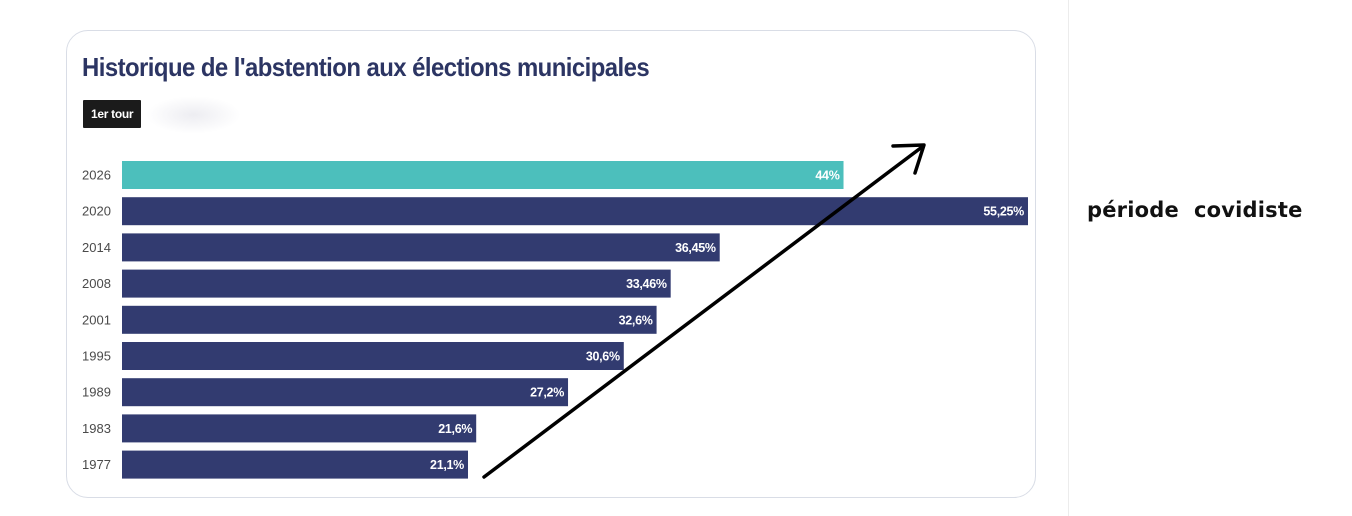  What do you see at coordinates (447, 465) in the screenshot?
I see `value-label-1977: 21,1%` at bounding box center [447, 465].